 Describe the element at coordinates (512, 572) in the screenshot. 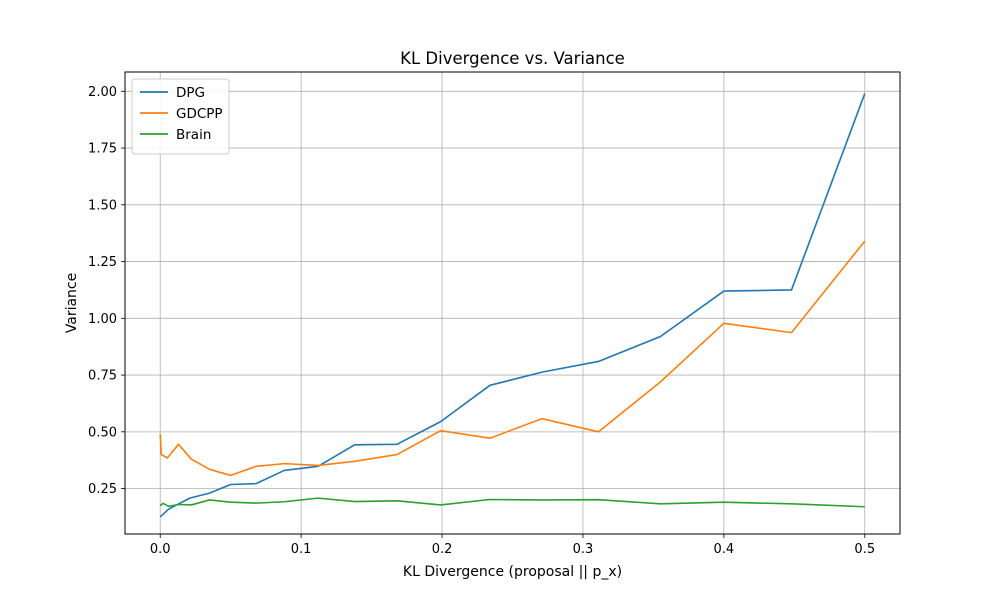

I see `x-axis-label: KL Divergence (proposal || p_x)` at that location.